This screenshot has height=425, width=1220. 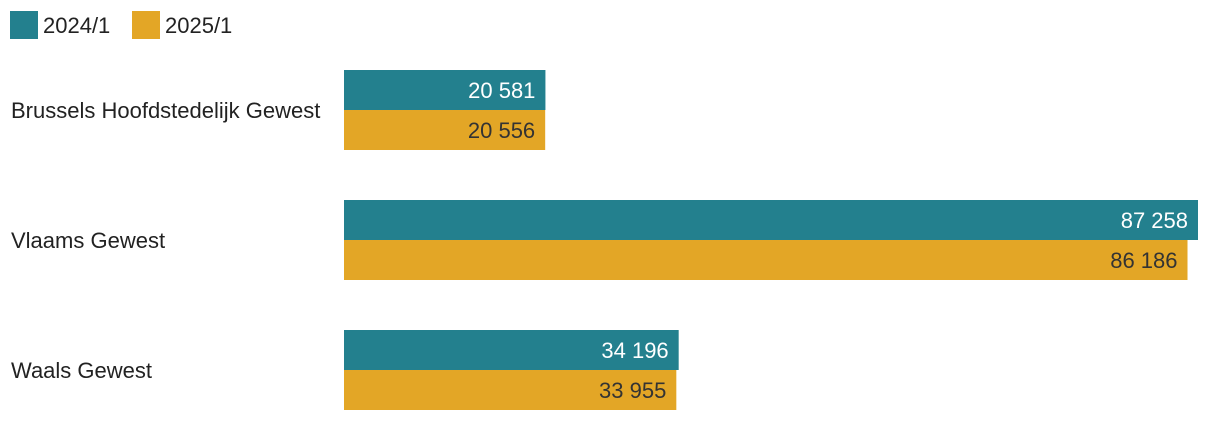 I want to click on category-label-waals-gewest: Waals Gewest, so click(x=81, y=370).